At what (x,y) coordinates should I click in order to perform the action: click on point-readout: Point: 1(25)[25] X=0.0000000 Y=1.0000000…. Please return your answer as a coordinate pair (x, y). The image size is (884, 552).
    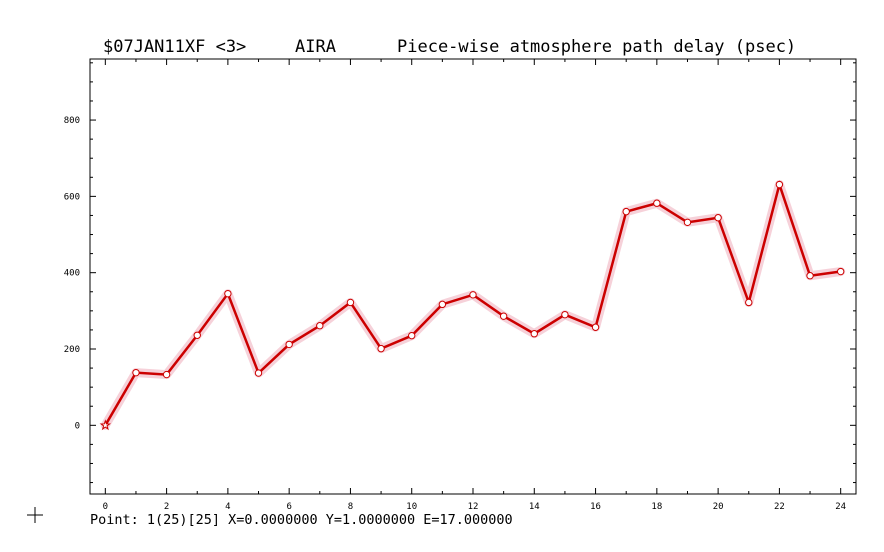
    Looking at the image, I should click on (301, 520).